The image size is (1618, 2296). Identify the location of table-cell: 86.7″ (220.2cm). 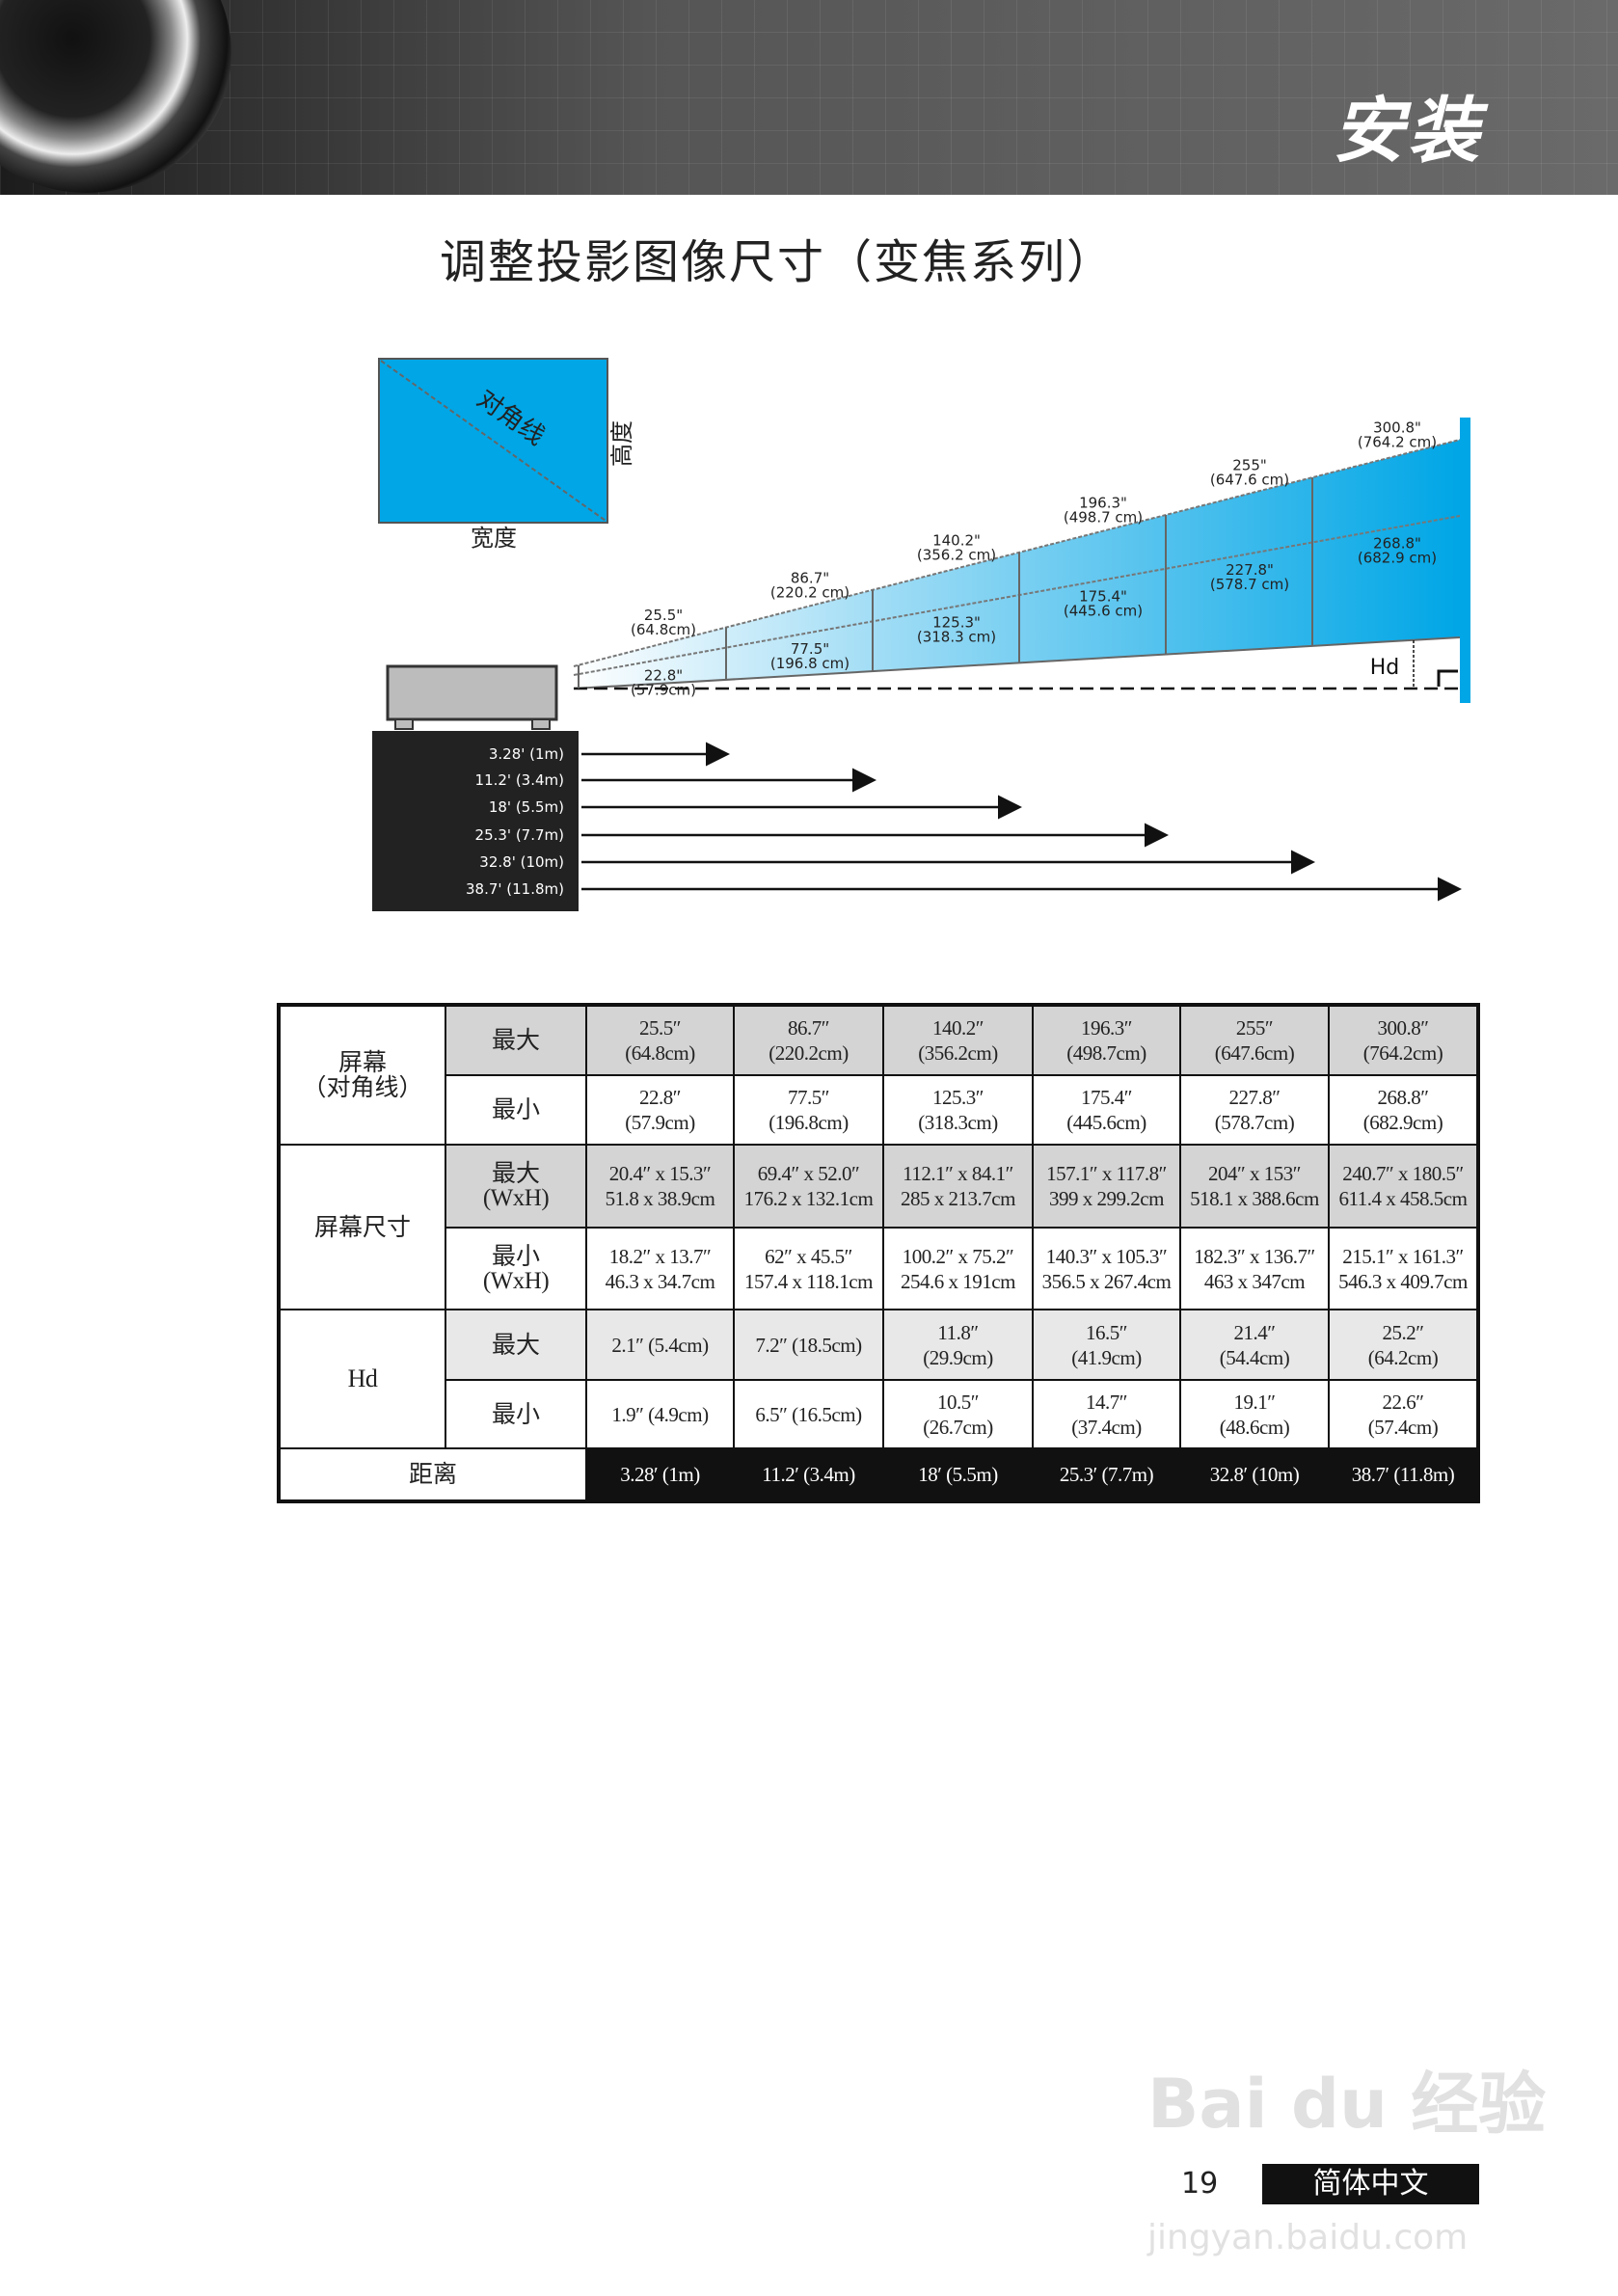
(809, 1040).